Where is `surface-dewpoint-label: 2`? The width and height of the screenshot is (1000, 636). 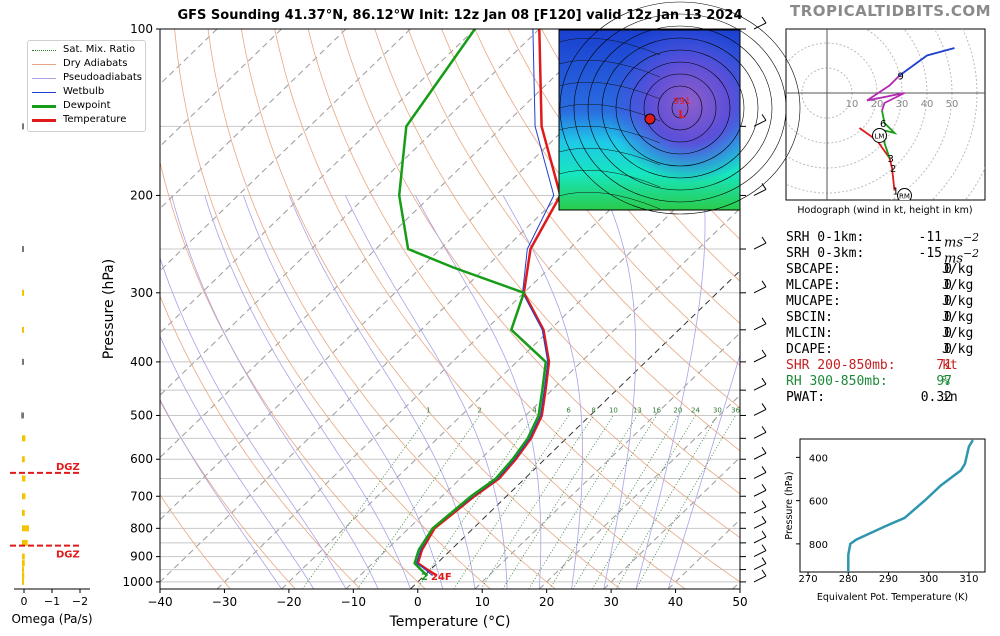 surface-dewpoint-label: 2 is located at coordinates (424, 577).